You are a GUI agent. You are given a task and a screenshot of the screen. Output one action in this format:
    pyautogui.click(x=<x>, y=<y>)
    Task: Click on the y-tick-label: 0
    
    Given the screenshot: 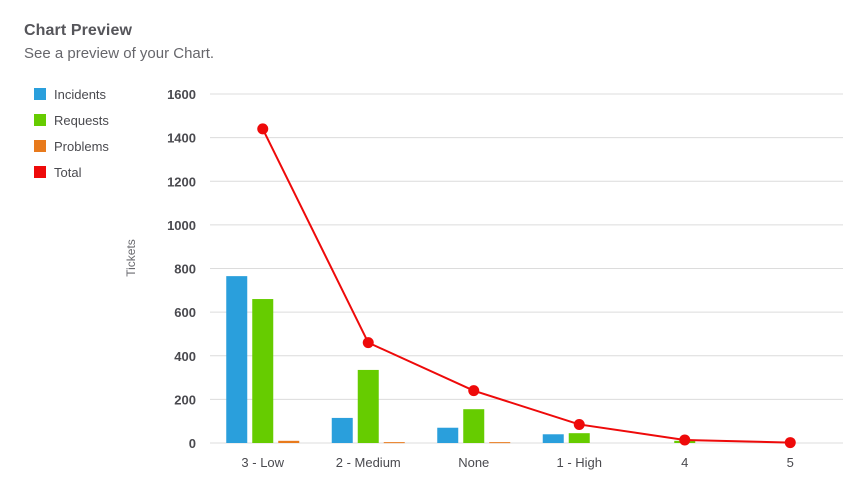 What is the action you would take?
    pyautogui.click(x=192, y=443)
    